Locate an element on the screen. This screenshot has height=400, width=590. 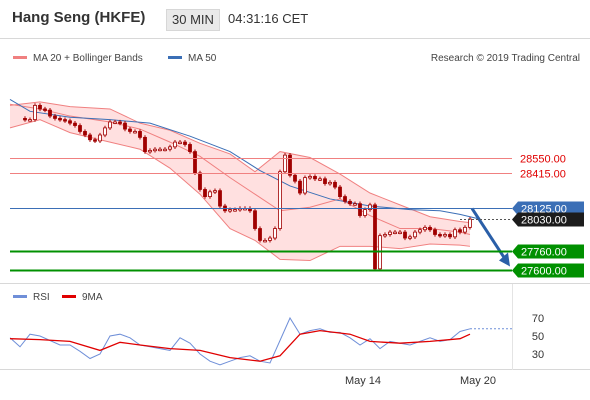
watermark: Research © 2019 Trading Central is located at coordinates (505, 58).